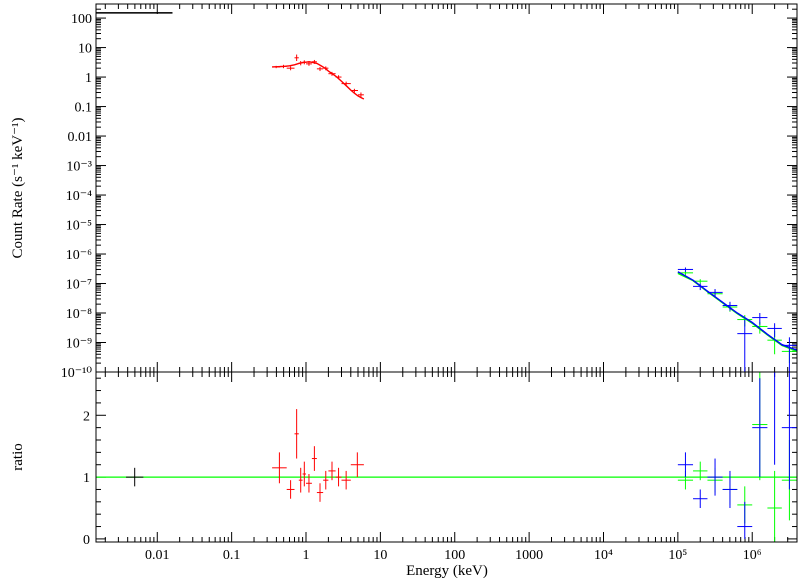 The image size is (799, 581). Describe the element at coordinates (79, 167) in the screenshot. I see `y-tick-label: 10⁻³` at that location.